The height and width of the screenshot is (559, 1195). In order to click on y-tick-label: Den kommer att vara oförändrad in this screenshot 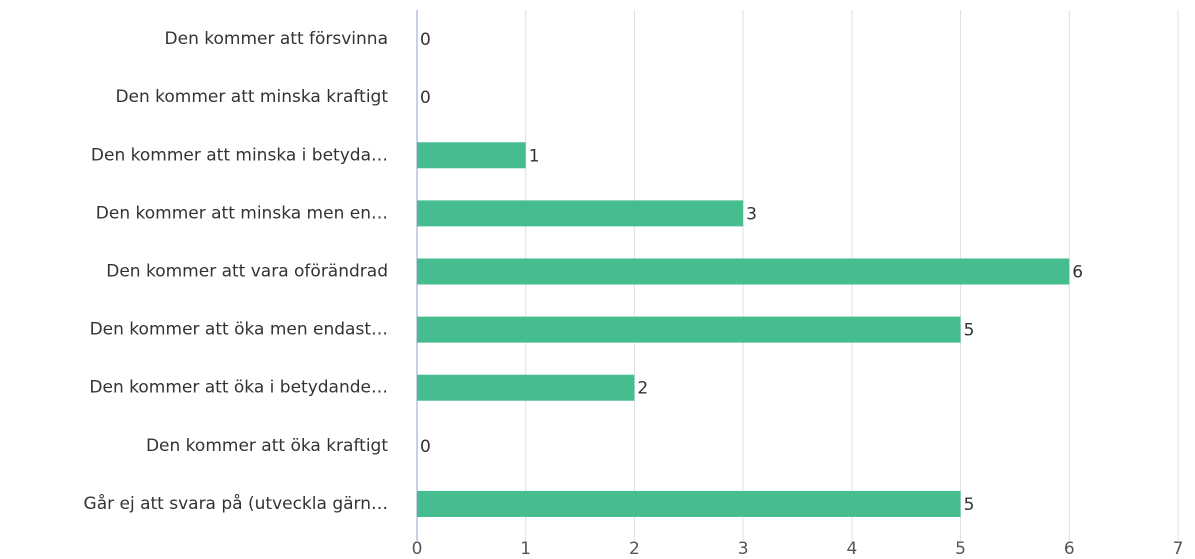, I will do `click(247, 272)`.